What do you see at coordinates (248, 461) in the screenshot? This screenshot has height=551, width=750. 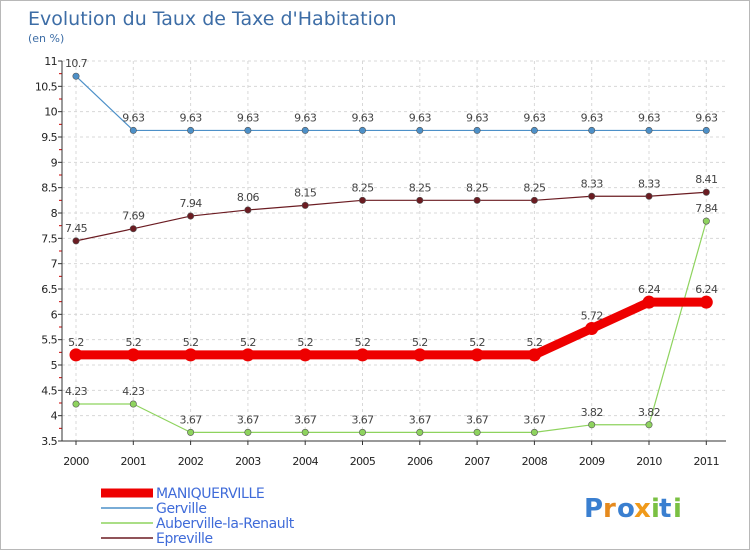 I see `x-tick-label: 2003` at bounding box center [248, 461].